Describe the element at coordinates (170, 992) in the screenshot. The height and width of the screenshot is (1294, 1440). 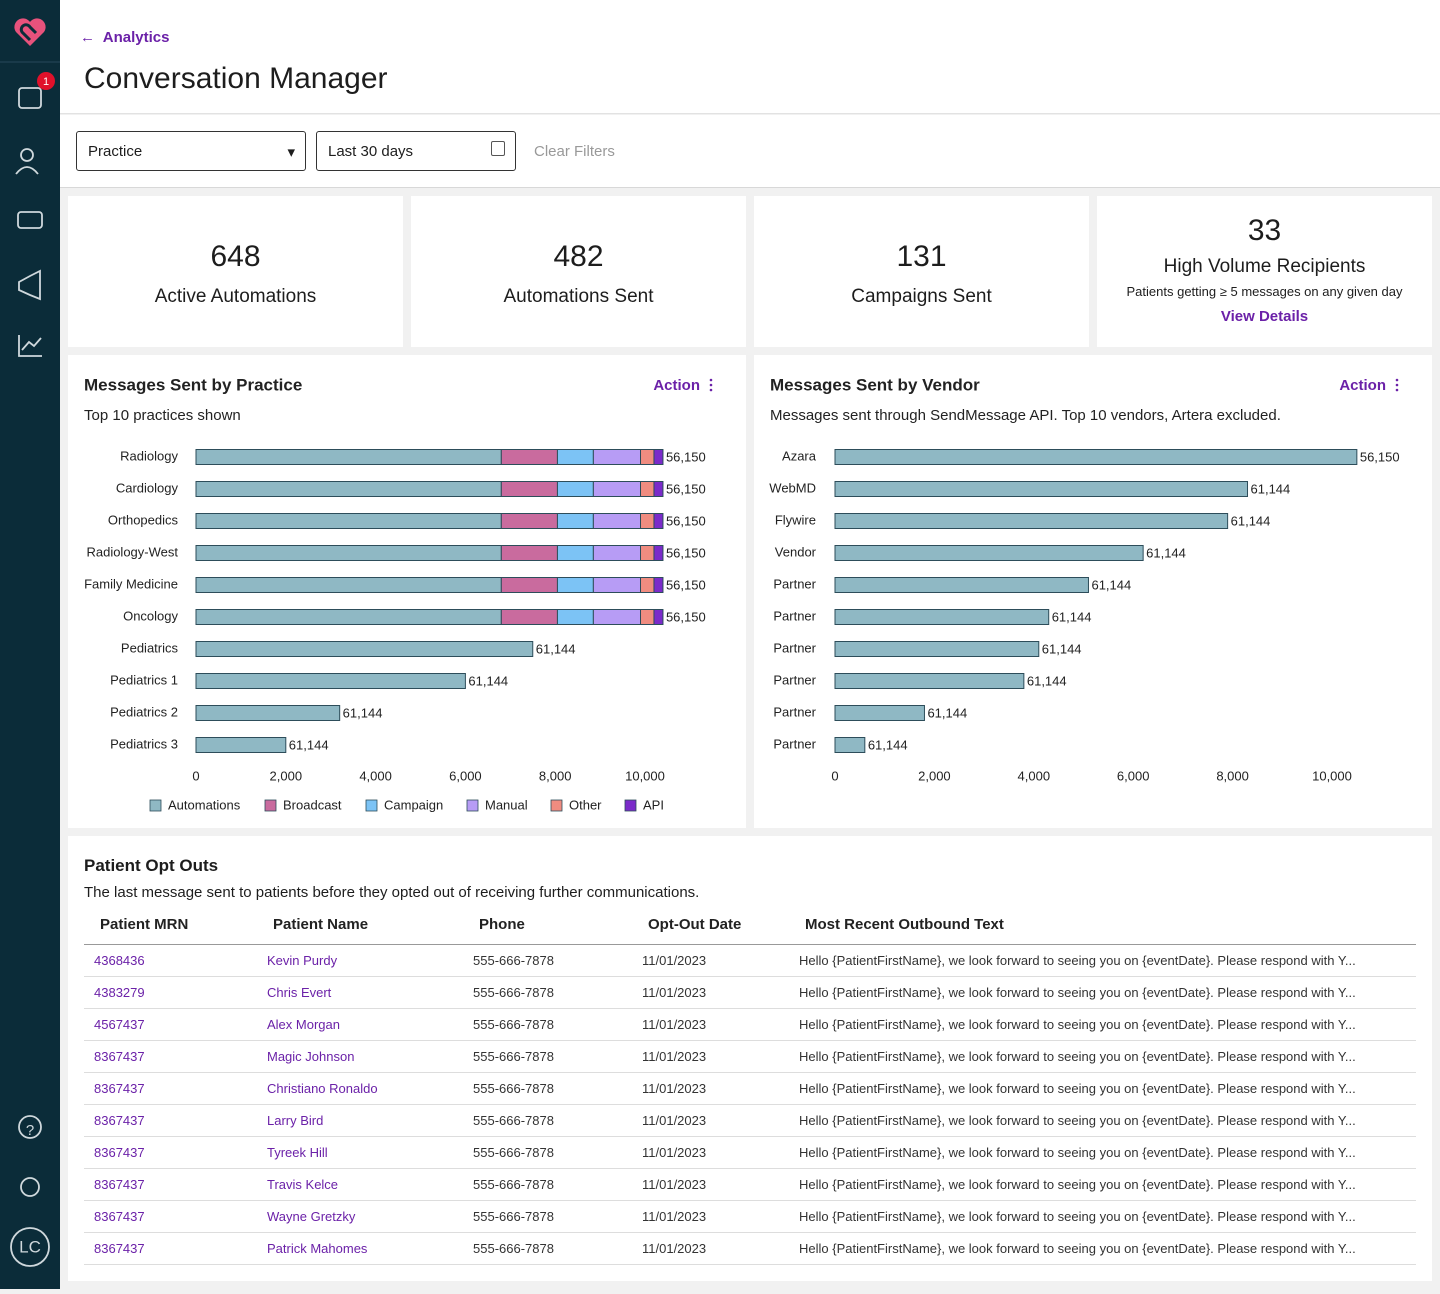
I see `table-cell: 4383279` at that location.